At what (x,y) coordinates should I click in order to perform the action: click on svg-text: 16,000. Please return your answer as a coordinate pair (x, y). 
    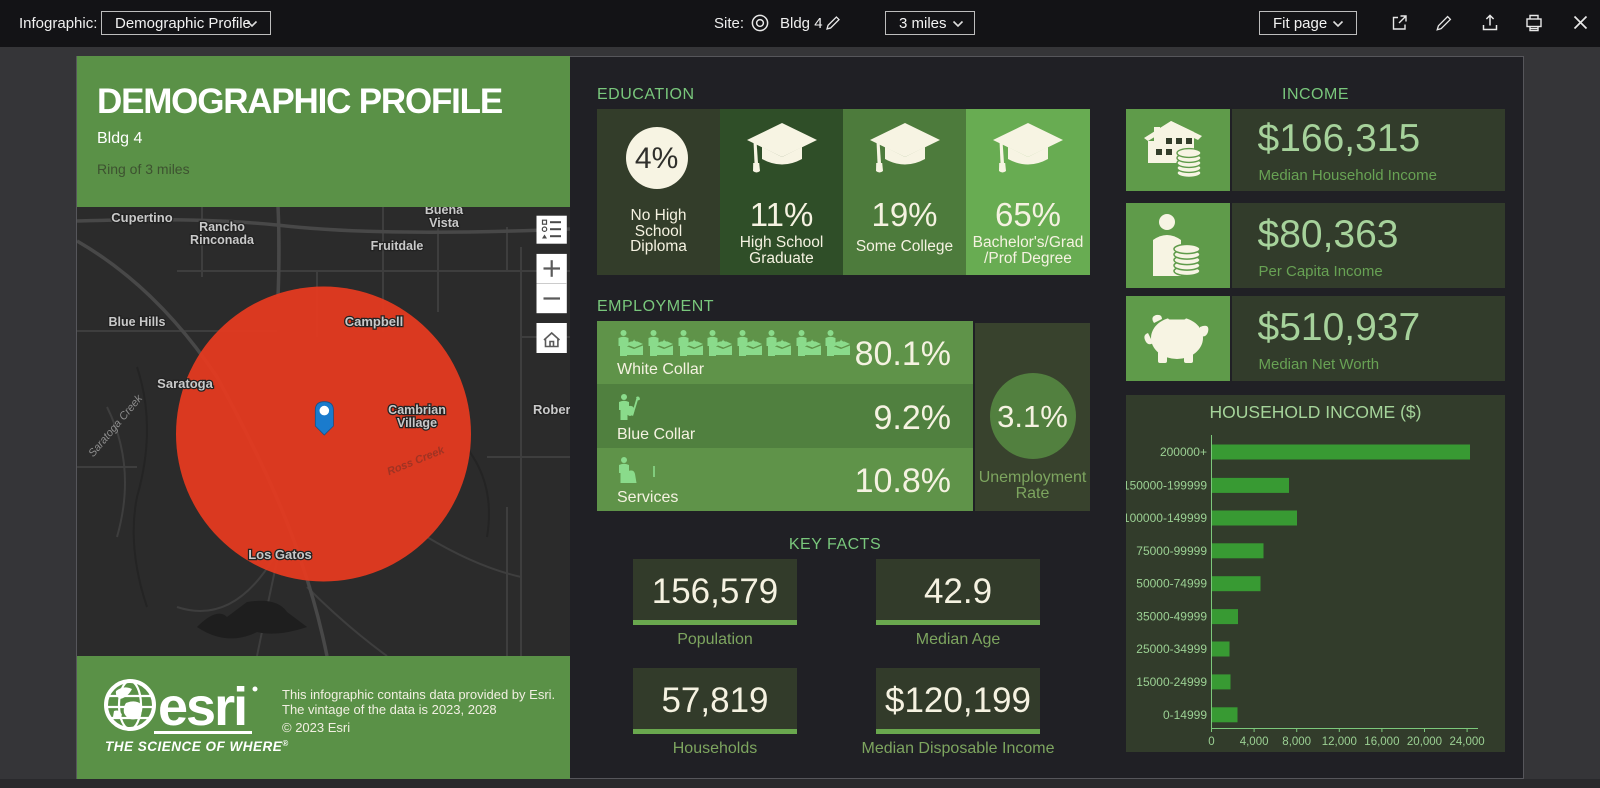
    Looking at the image, I should click on (1381, 742).